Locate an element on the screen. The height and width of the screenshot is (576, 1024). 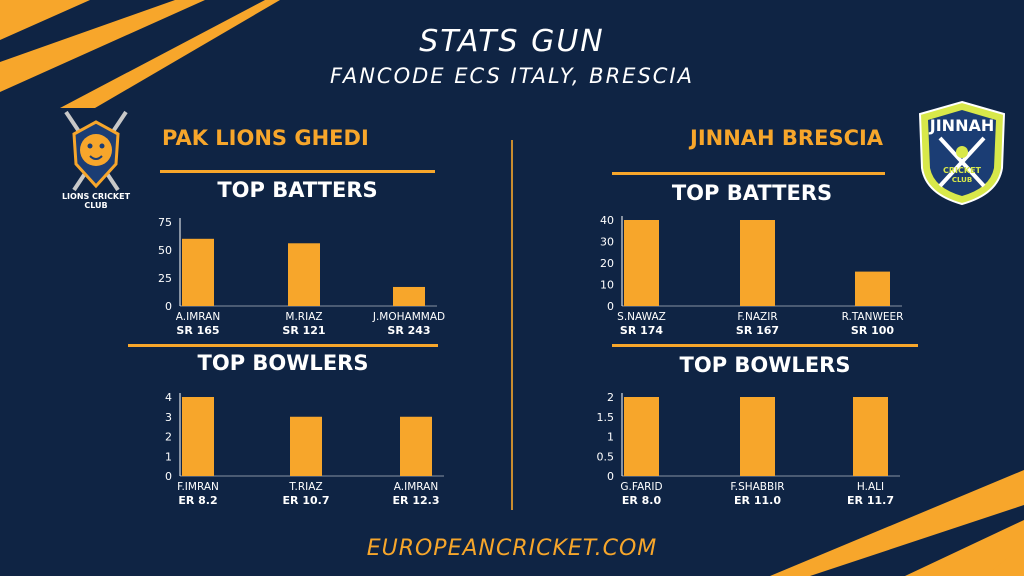
jinnah-logo-subtext2: CLUB is located at coordinates (962, 180).